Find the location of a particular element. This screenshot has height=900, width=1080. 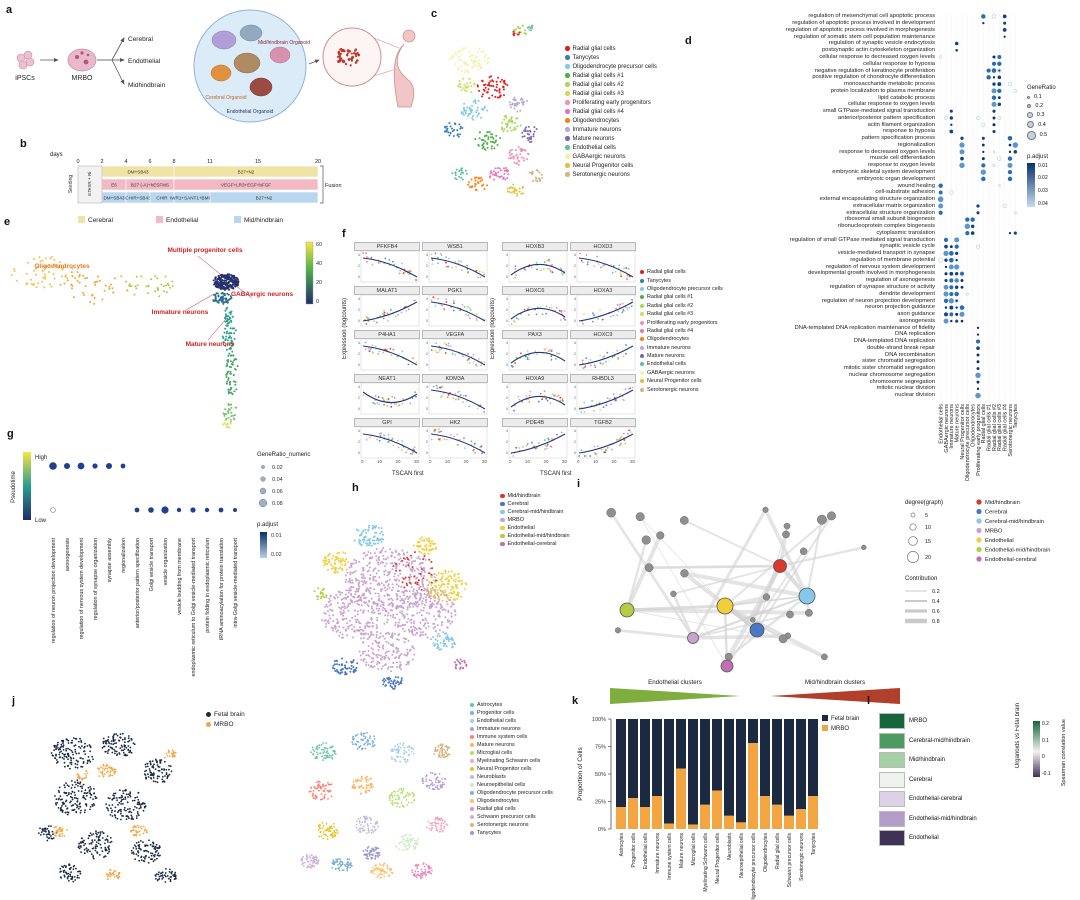

legend-label: Schwann precursor cells is located at coordinates (506, 817).